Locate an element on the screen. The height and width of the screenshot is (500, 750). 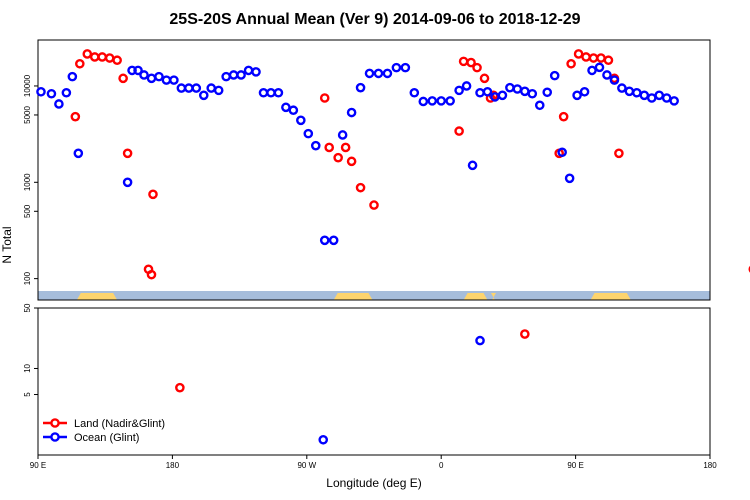
bottom-points is located at coordinates (352, 387).